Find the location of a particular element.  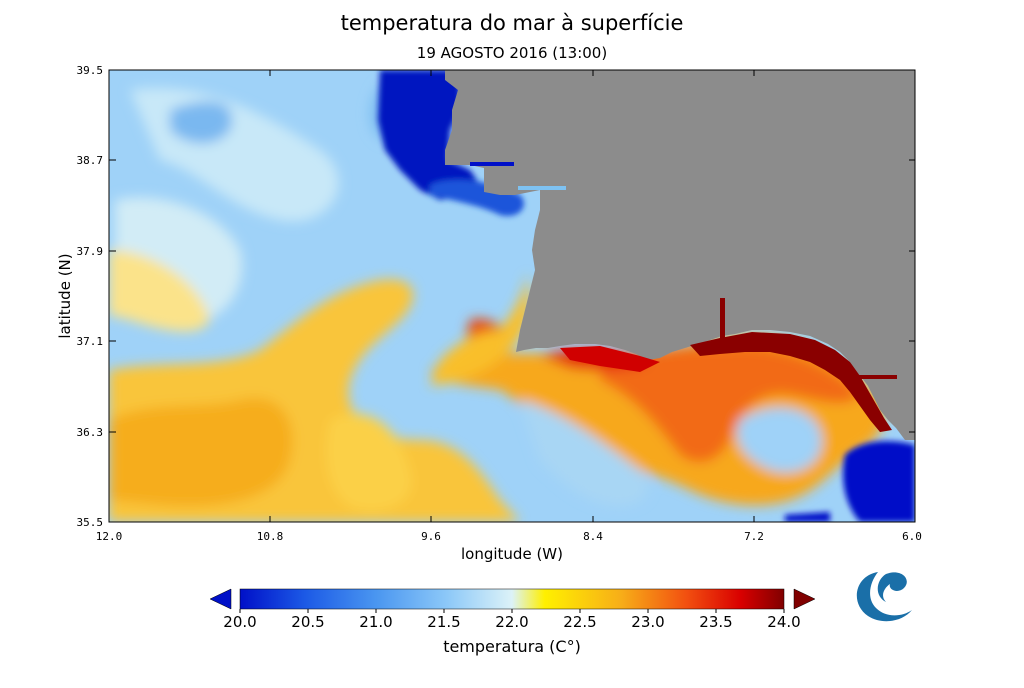

colorbar-max-arrow is located at coordinates (804, 599).